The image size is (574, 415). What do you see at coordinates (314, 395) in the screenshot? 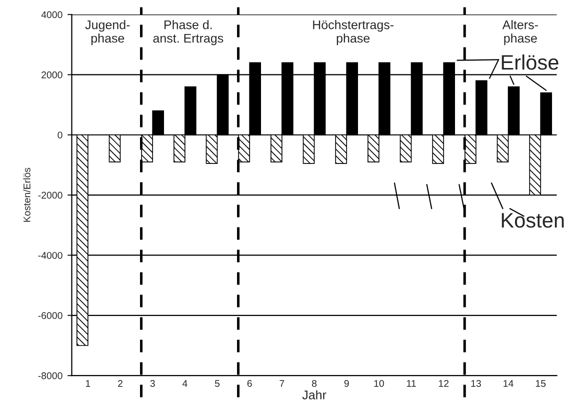
I see `x-axis-title: Jahr` at bounding box center [314, 395].